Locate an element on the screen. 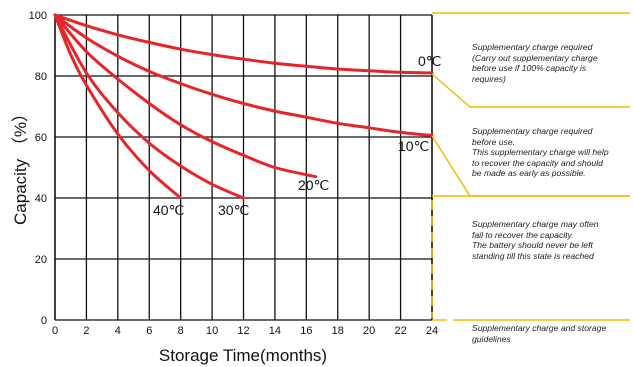  x-tick-label: 4 is located at coordinates (118, 331).